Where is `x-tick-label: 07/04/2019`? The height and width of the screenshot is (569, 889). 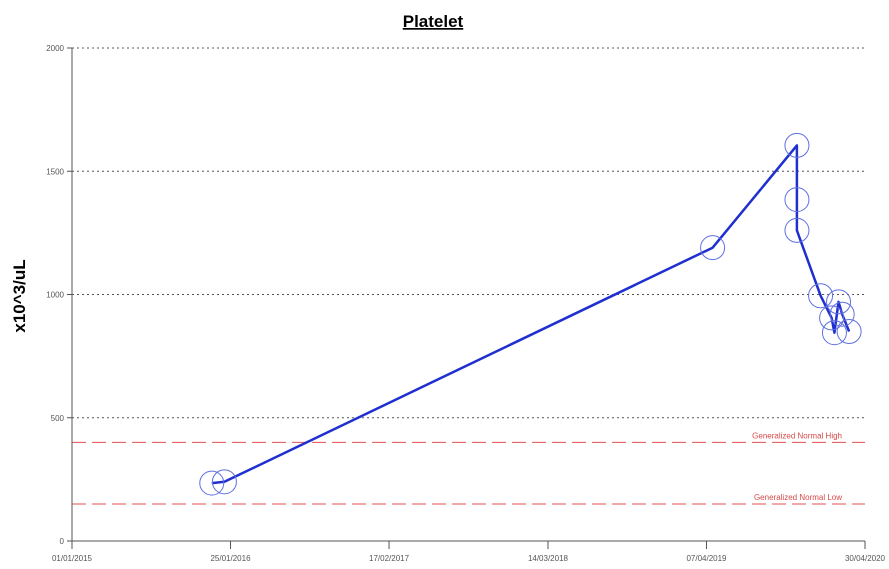
x-tick-label: 07/04/2019 is located at coordinates (706, 558).